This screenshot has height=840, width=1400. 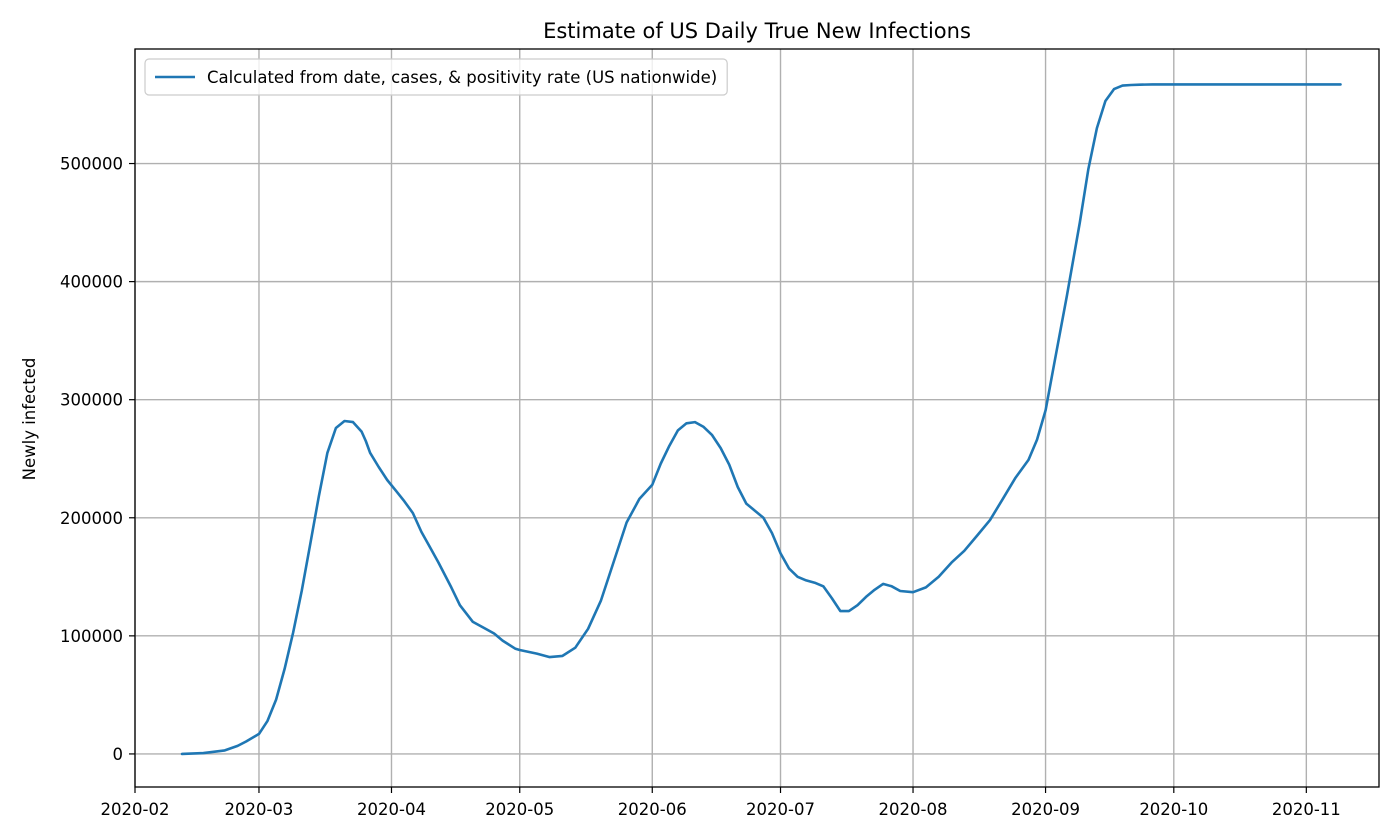 What do you see at coordinates (29, 419) in the screenshot?
I see `y-axis-label: Newly infected` at bounding box center [29, 419].